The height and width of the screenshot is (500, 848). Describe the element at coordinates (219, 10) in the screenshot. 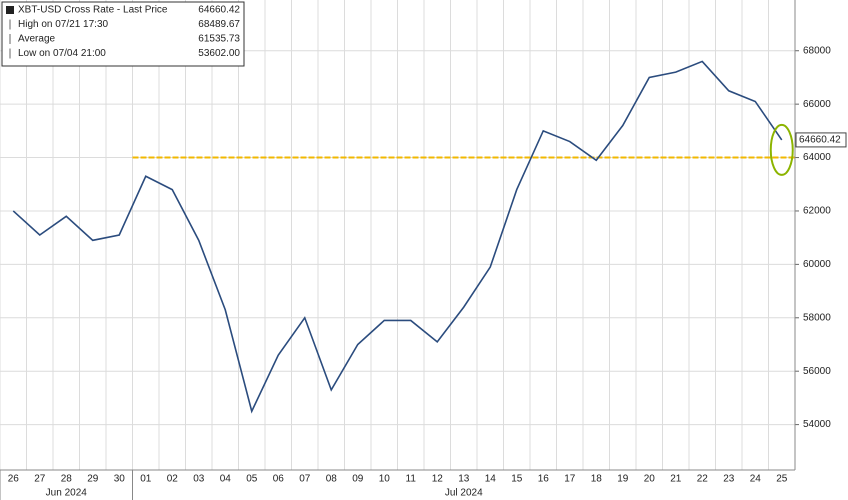

I see `legend-value: 64660.42` at that location.